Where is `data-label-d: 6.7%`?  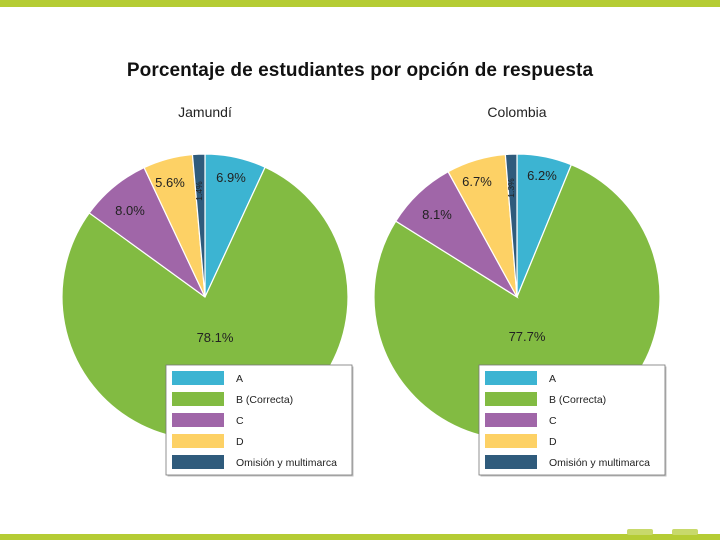 data-label-d: 6.7% is located at coordinates (477, 181).